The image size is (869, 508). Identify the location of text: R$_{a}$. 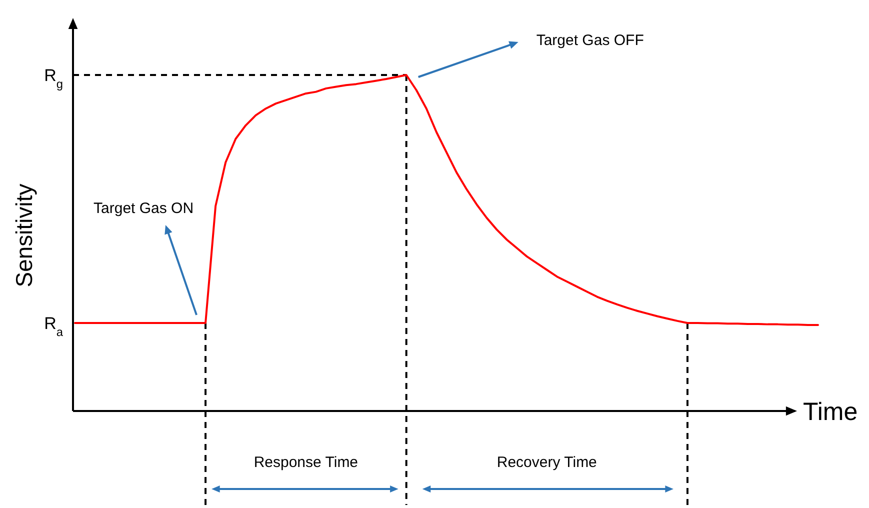
(54, 326).